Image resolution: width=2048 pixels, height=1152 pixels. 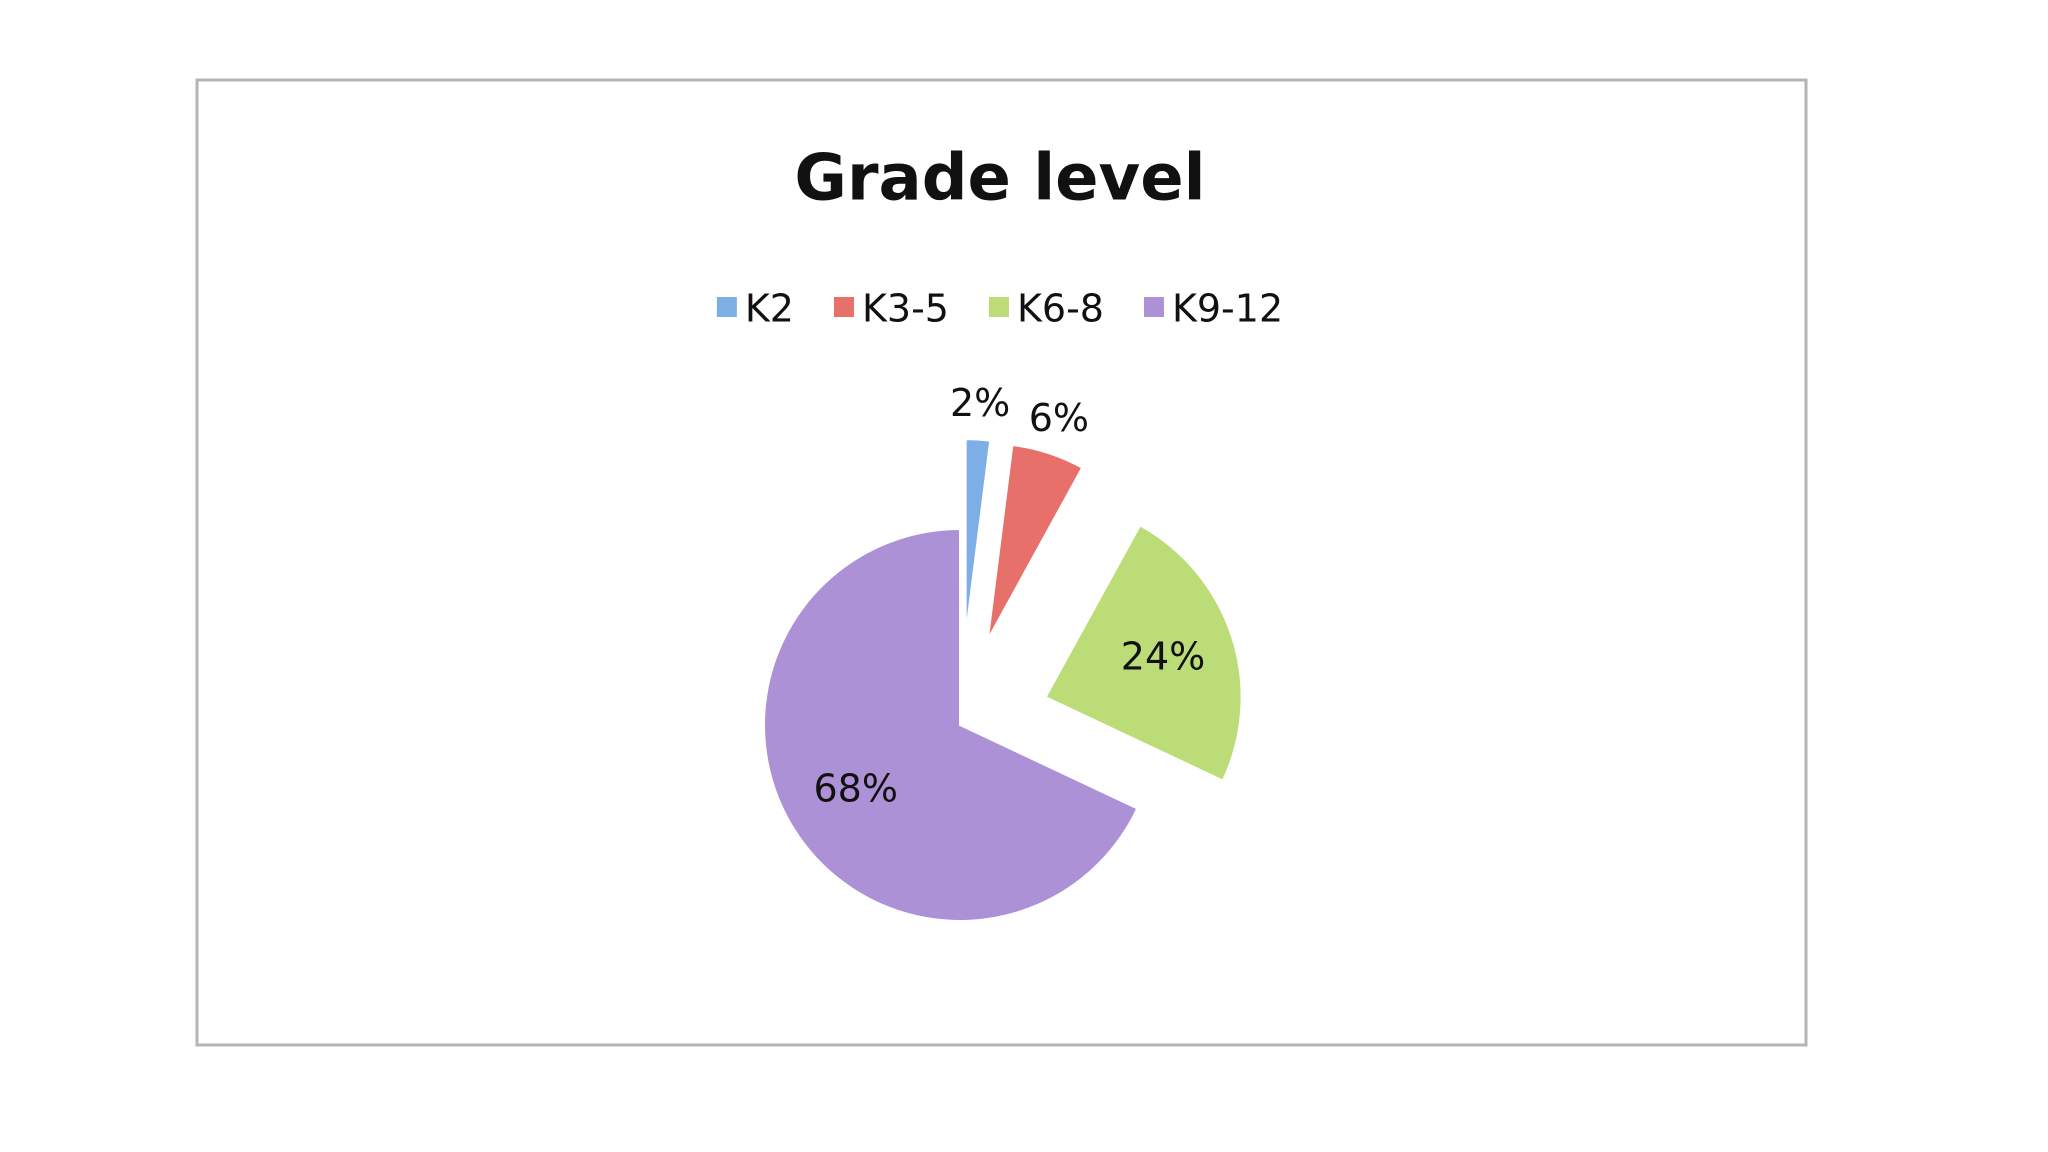 What do you see at coordinates (856, 789) in the screenshot?
I see `data-label: 68%` at bounding box center [856, 789].